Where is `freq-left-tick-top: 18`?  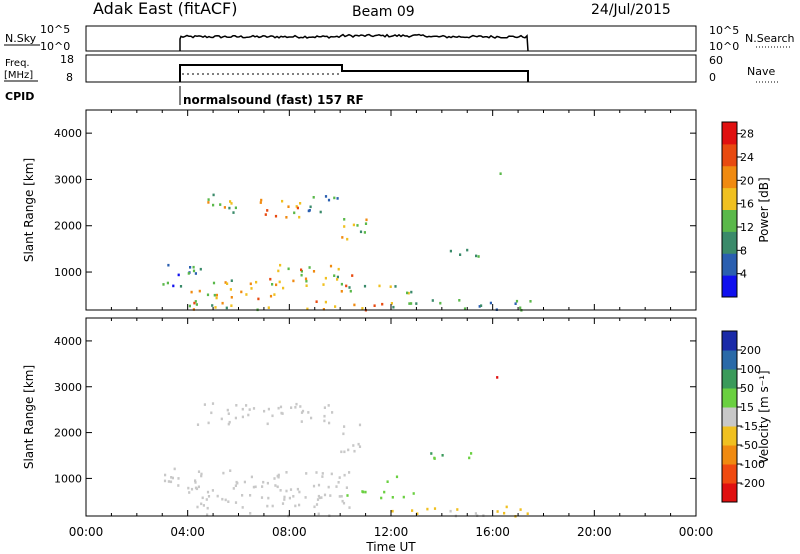 freq-left-tick-top: 18 is located at coordinates (67, 59).